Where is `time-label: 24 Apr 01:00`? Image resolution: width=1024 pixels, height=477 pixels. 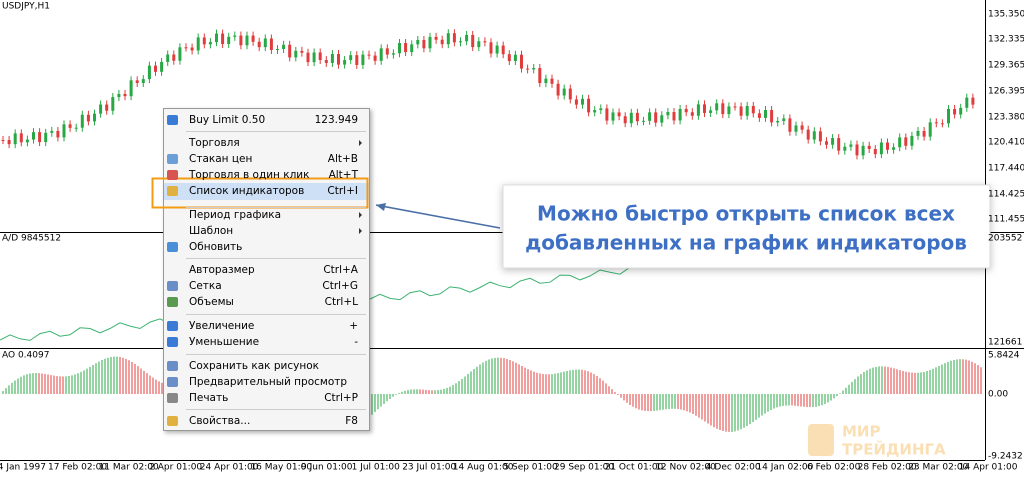 time-label: 24 Apr 01:00 is located at coordinates (229, 468).